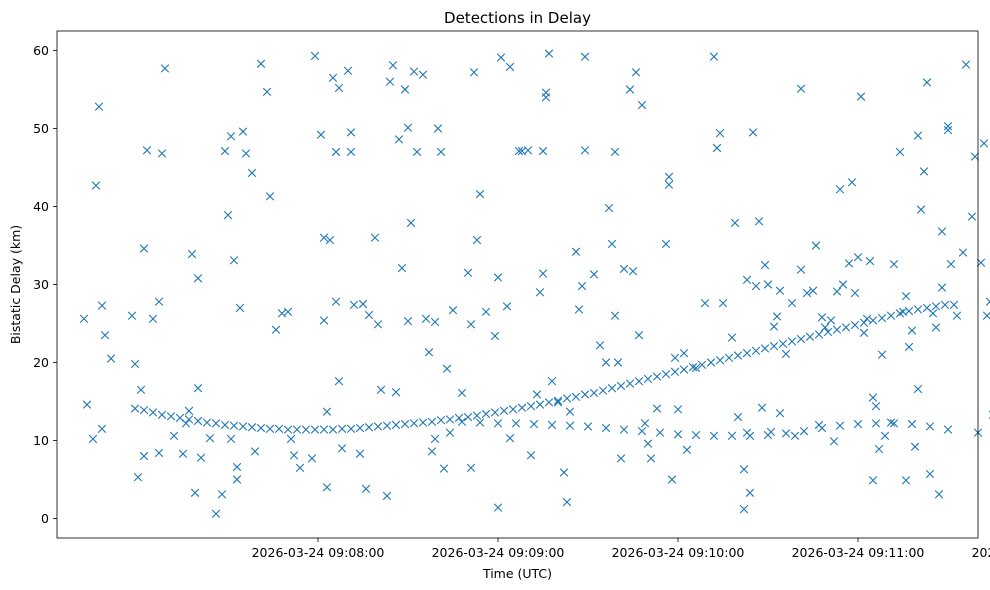  I want to click on y-axis-label: Bistatic Delay (km), so click(15, 284).